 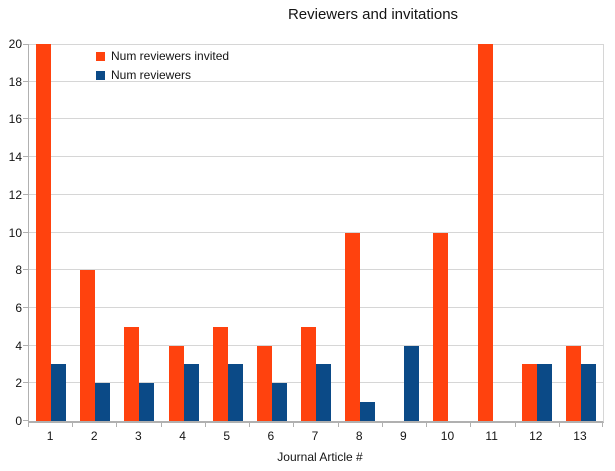 I want to click on x-axis-tick-label: 2, so click(x=94, y=436).